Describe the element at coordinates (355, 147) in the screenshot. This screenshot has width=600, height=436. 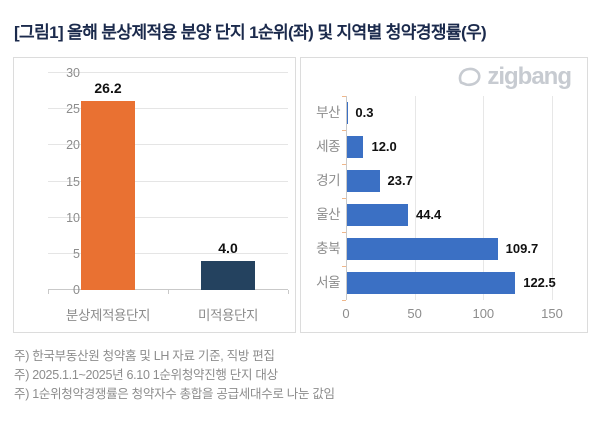
I see `bar-세종` at that location.